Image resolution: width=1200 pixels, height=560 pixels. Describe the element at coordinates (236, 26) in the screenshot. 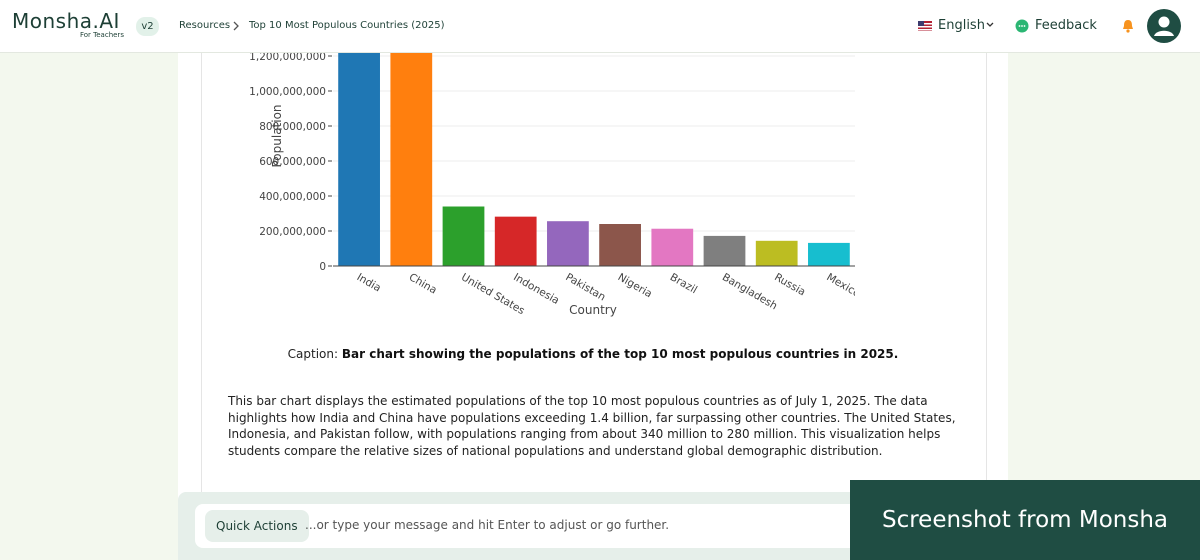

I see `chevron` at that location.